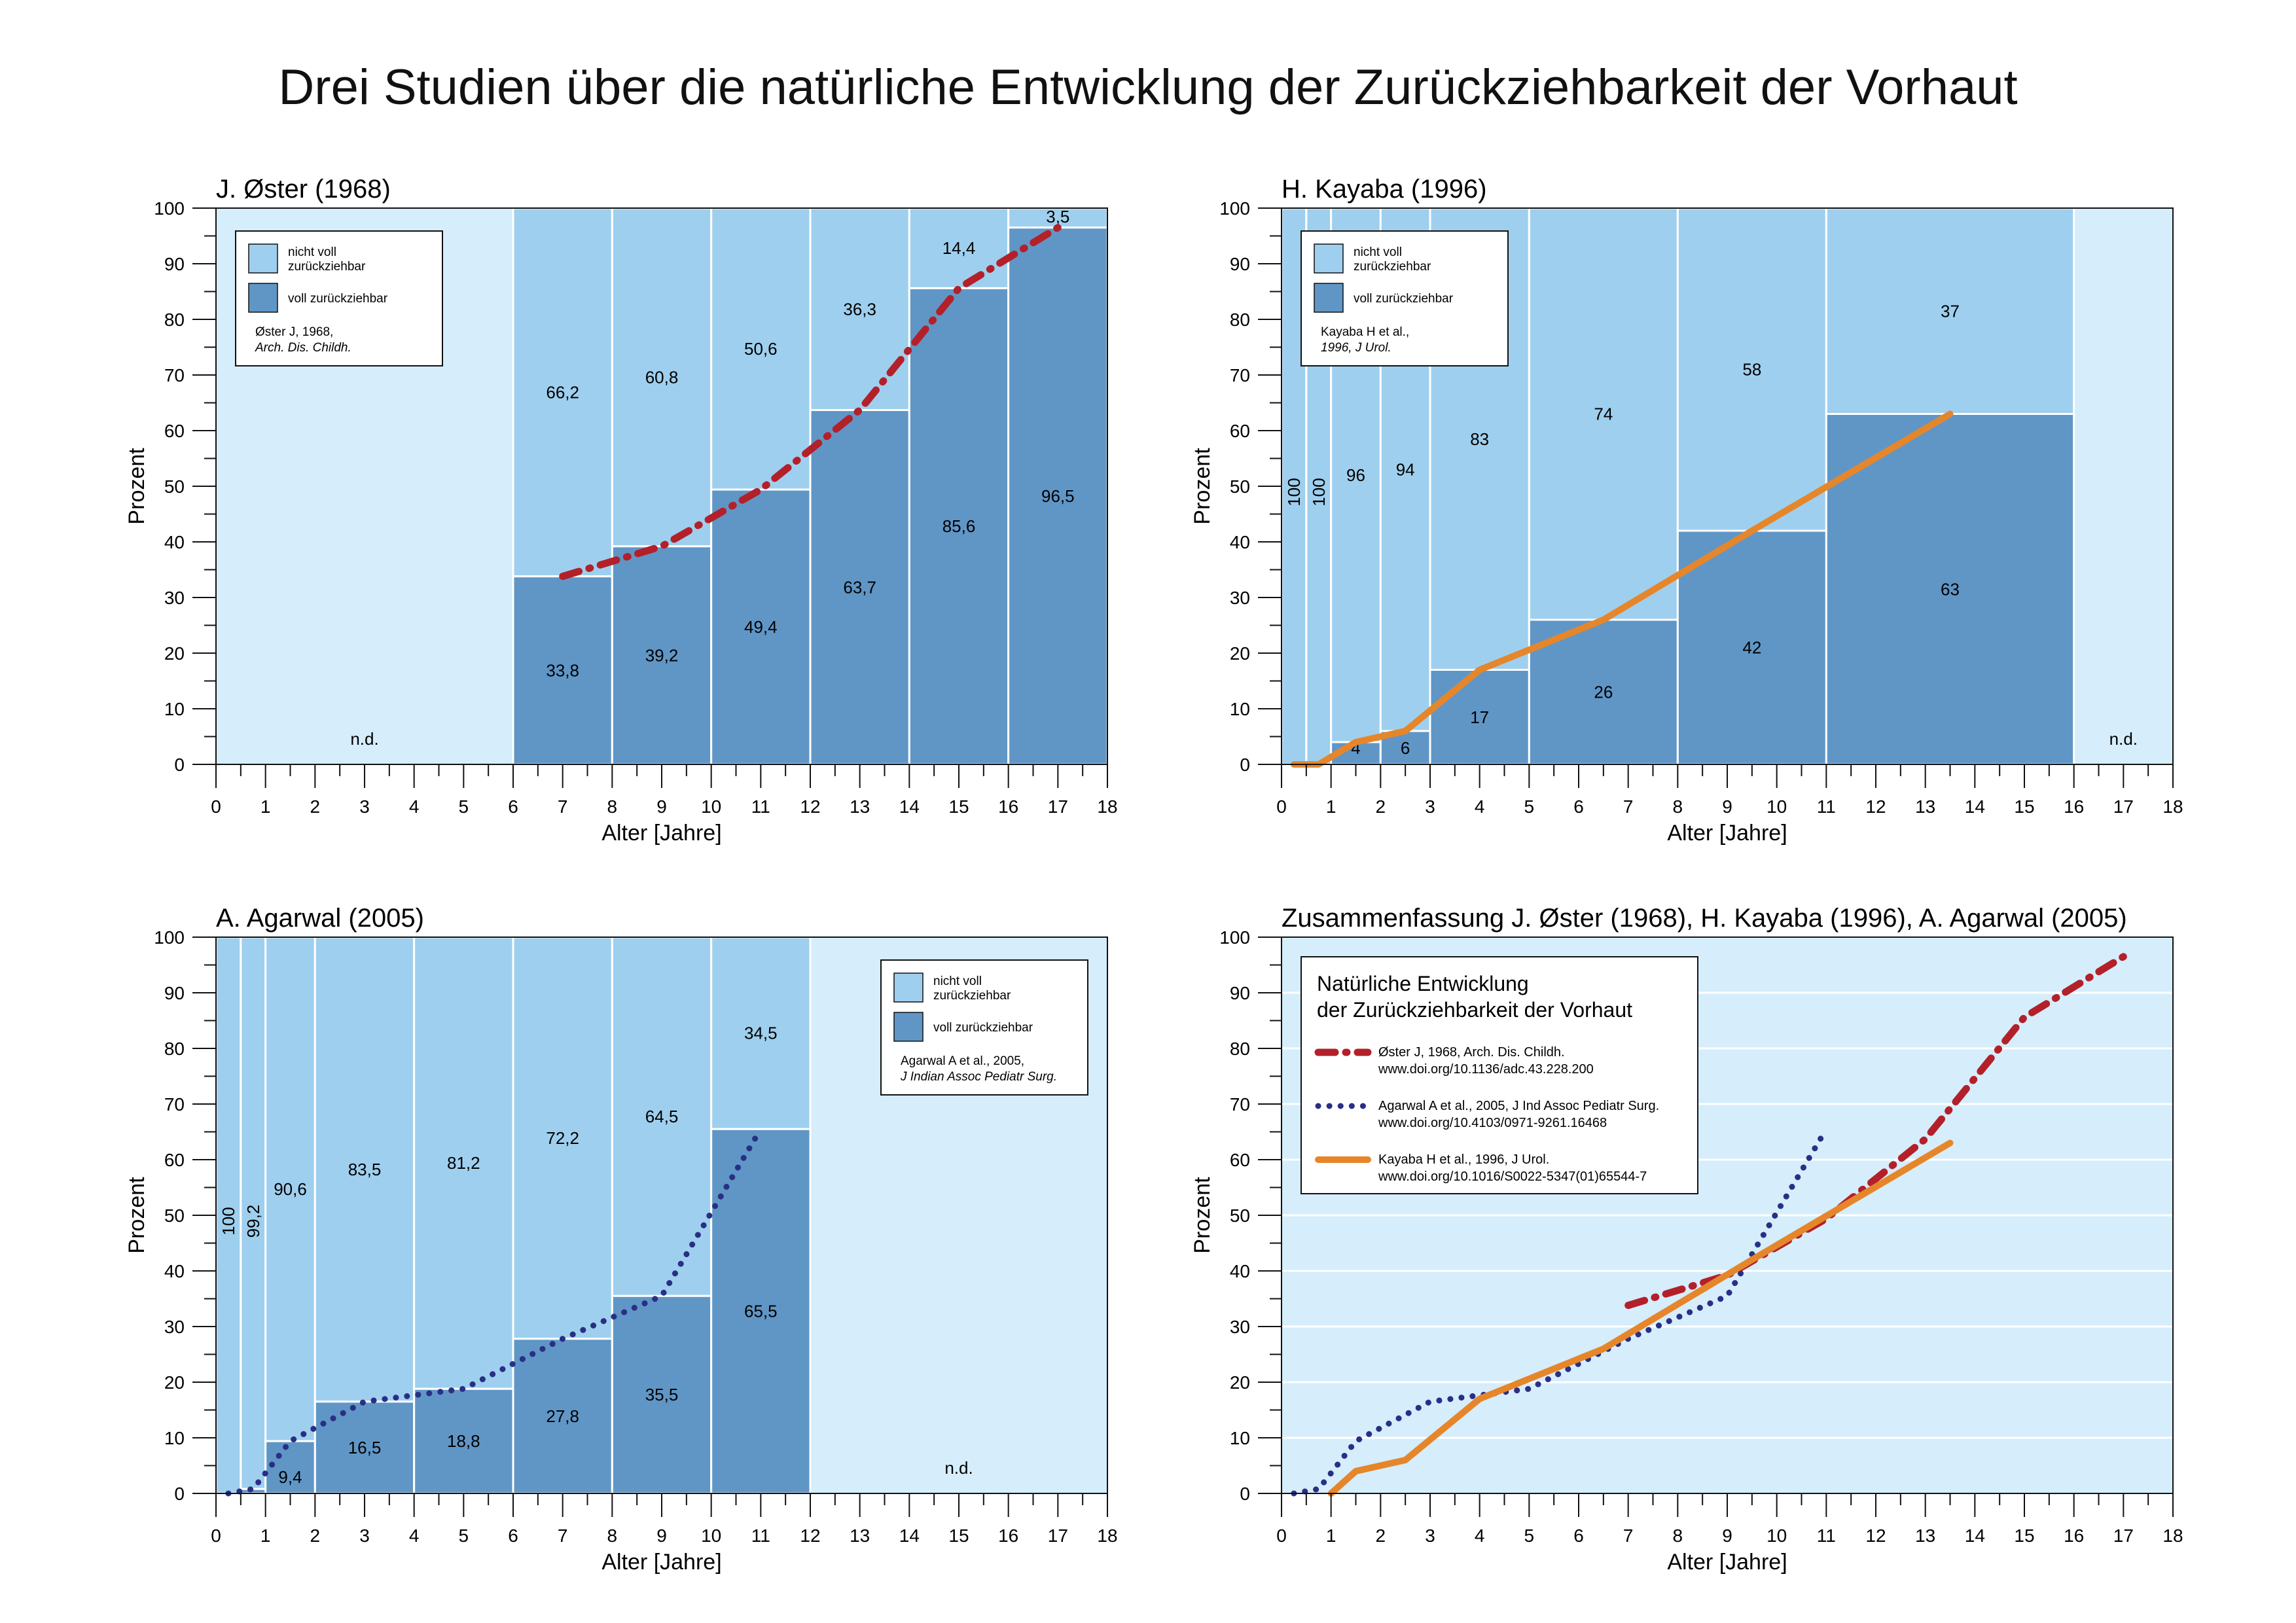 Image resolution: width=2296 pixels, height=1623 pixels. I want to click on bar-label-retractable: 35,5, so click(662, 1394).